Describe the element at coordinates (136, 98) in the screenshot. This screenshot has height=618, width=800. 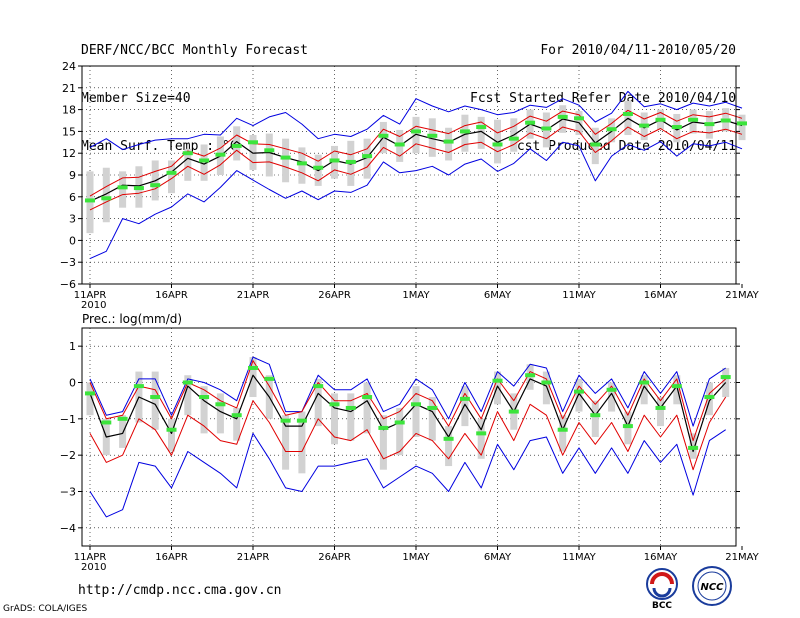
I see `member-size: Member Size=40` at that location.